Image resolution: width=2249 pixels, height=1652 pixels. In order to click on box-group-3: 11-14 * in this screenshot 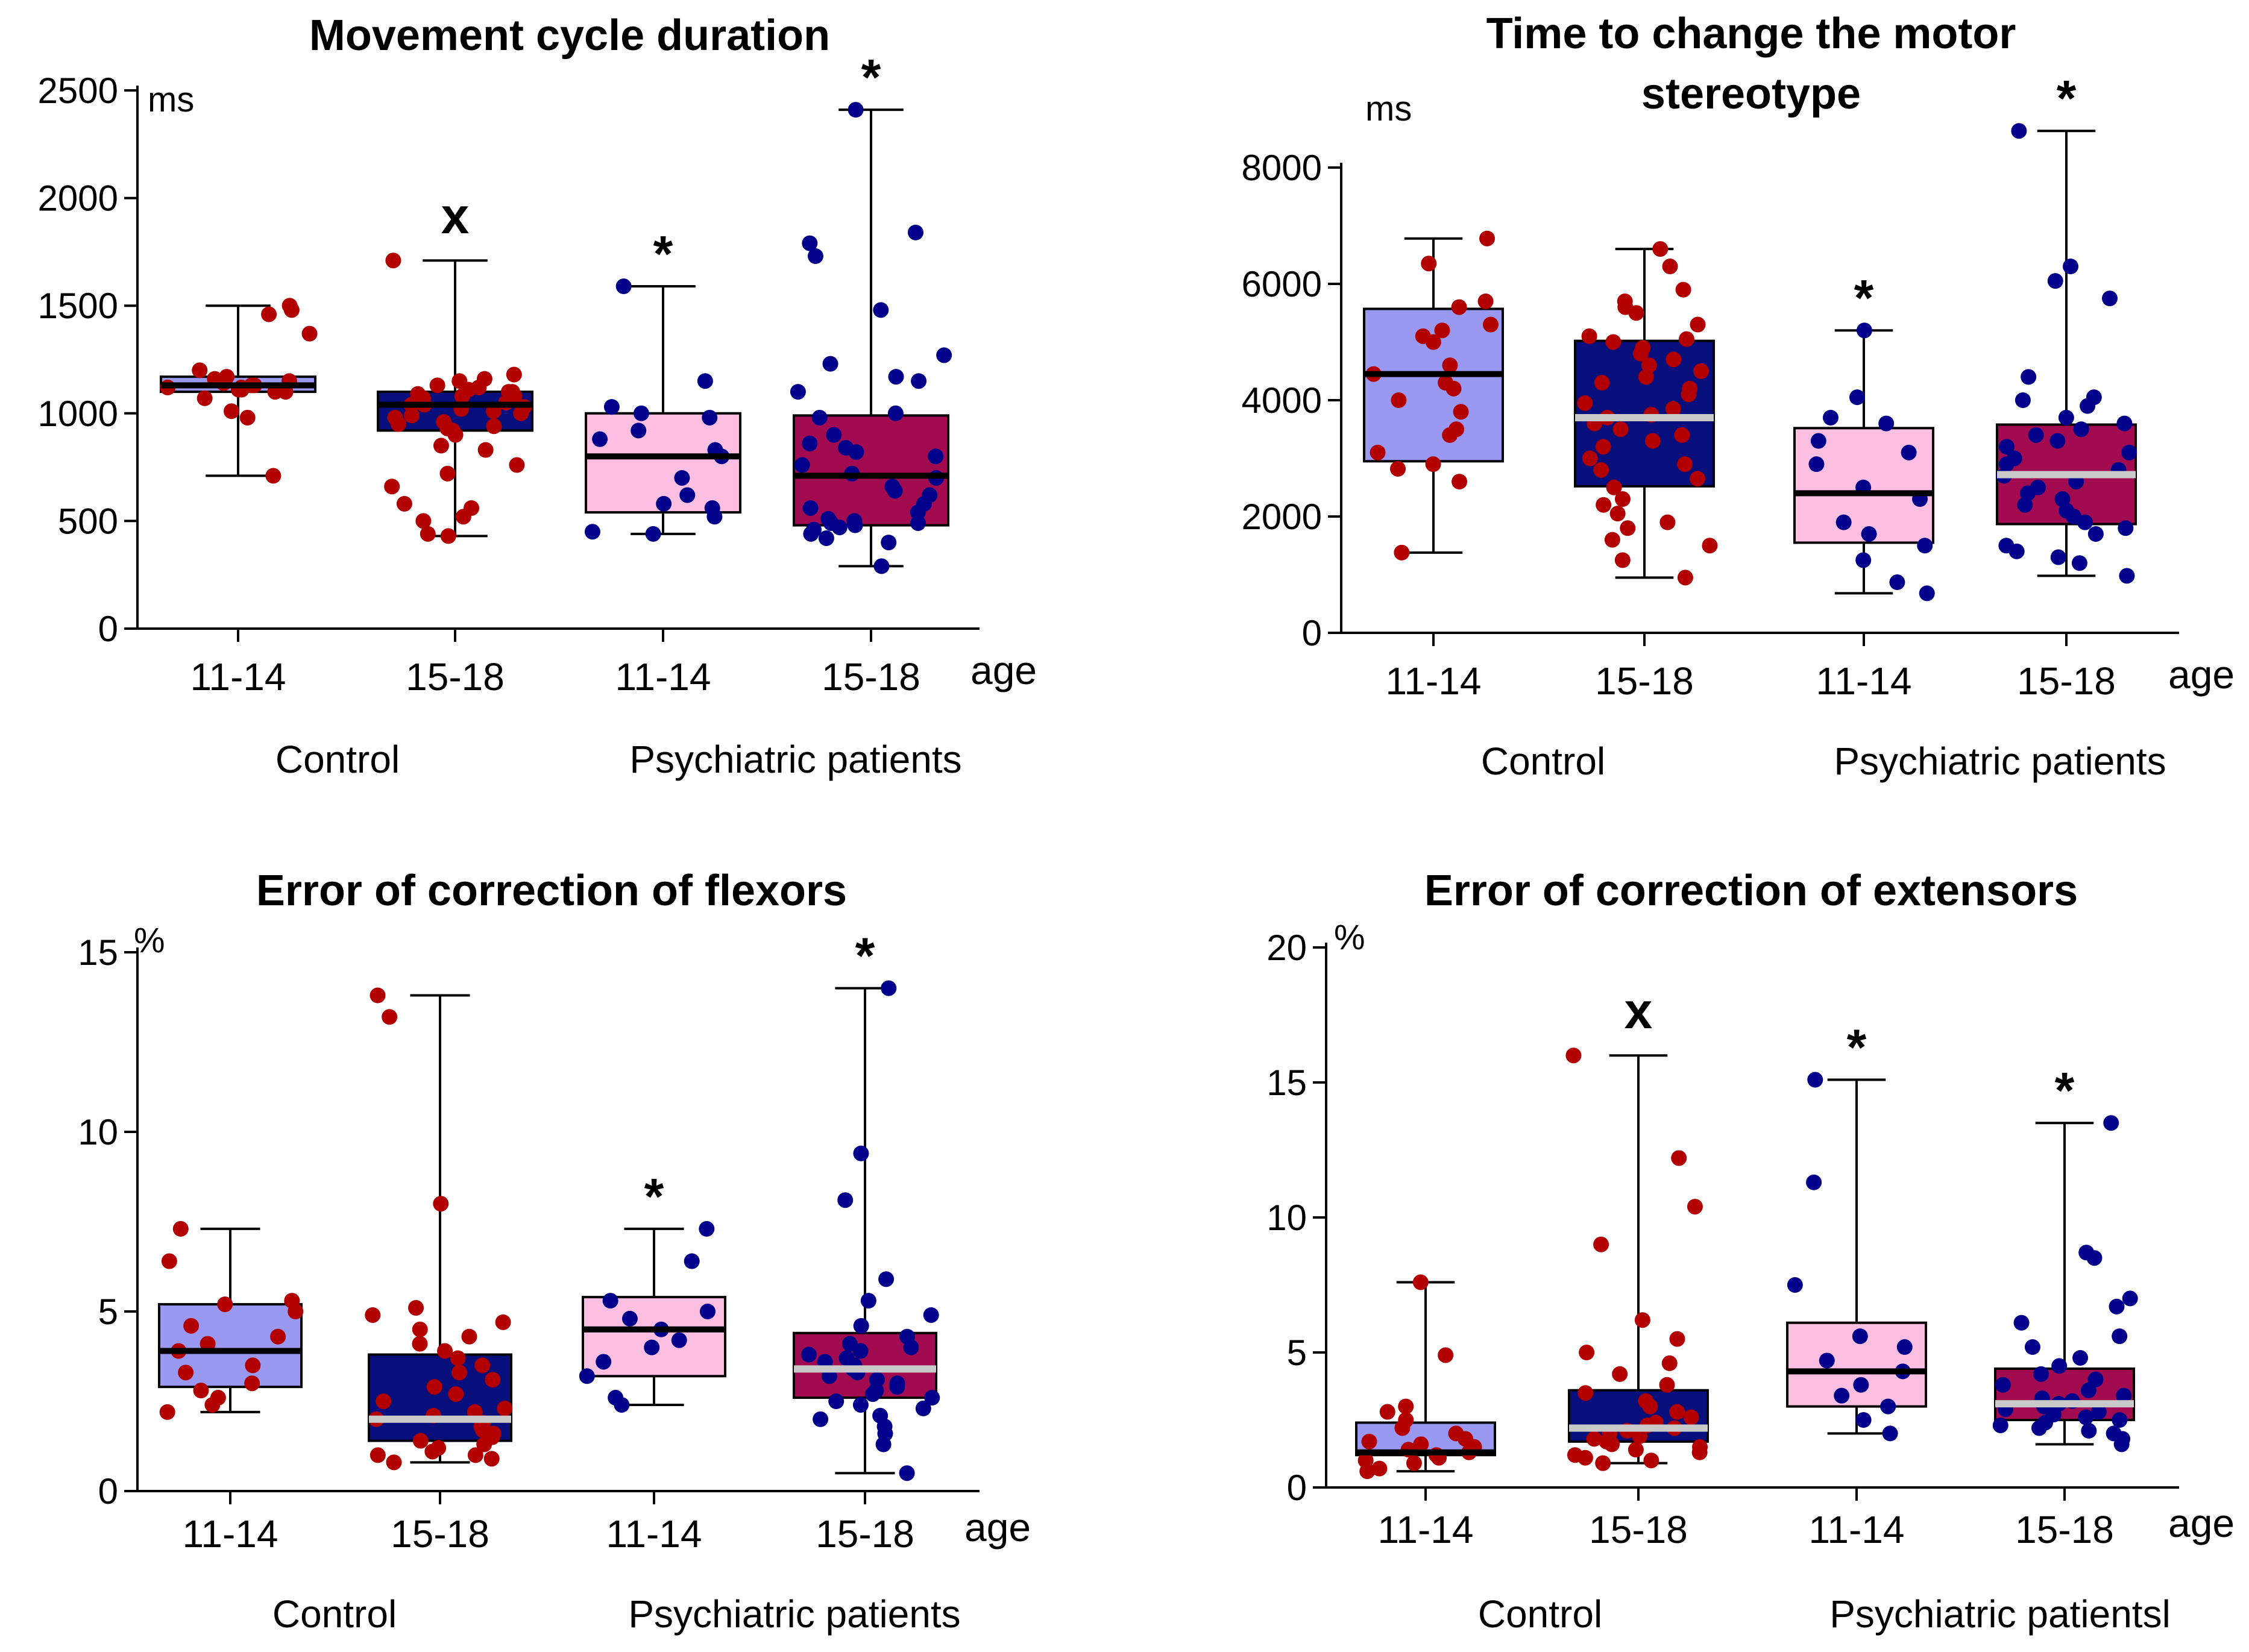, I will do `click(662, 462)`.